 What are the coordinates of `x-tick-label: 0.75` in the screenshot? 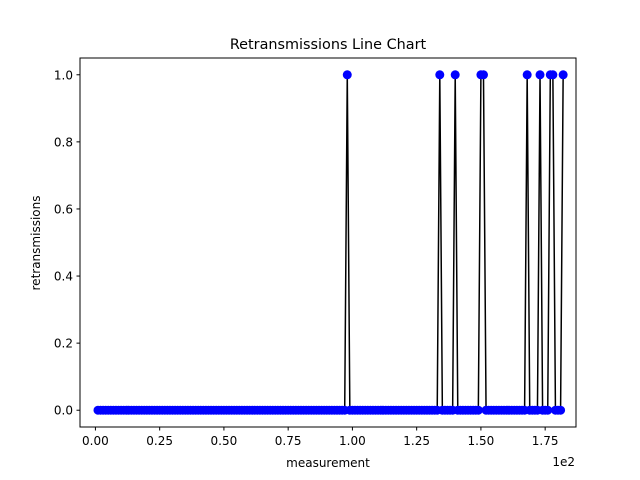 It's located at (288, 441).